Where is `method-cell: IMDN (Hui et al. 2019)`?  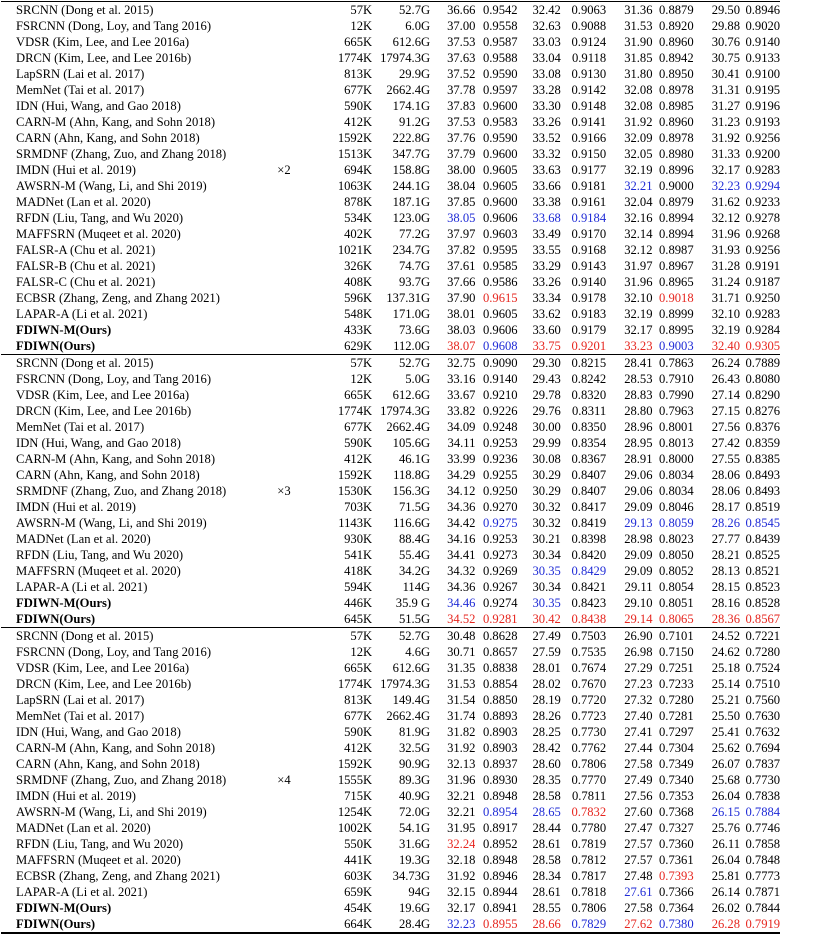
method-cell: IMDN (Hui et al. 2019) is located at coordinates (76, 507).